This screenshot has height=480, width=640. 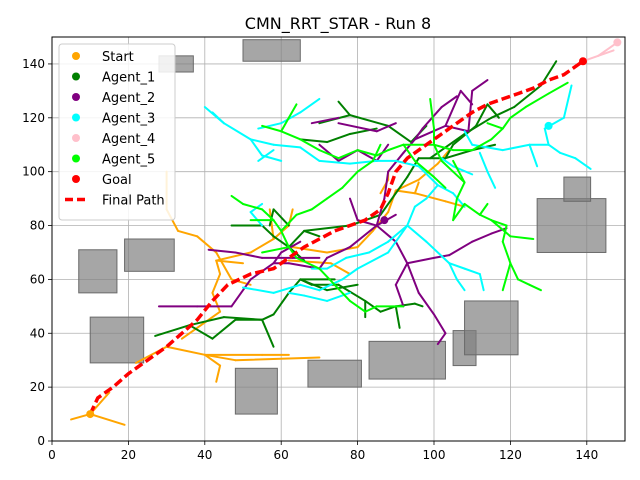 I want to click on x-tick-label: 140, so click(x=586, y=455).